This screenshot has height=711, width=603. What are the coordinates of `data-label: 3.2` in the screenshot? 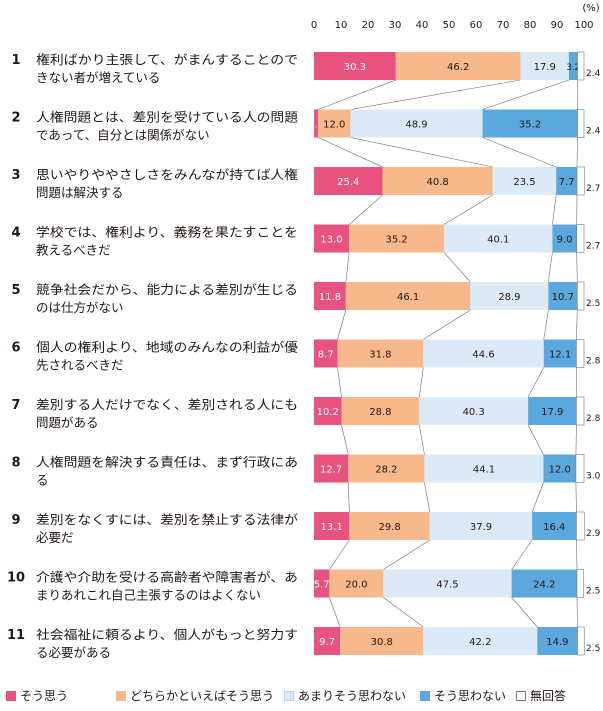 It's located at (573, 68).